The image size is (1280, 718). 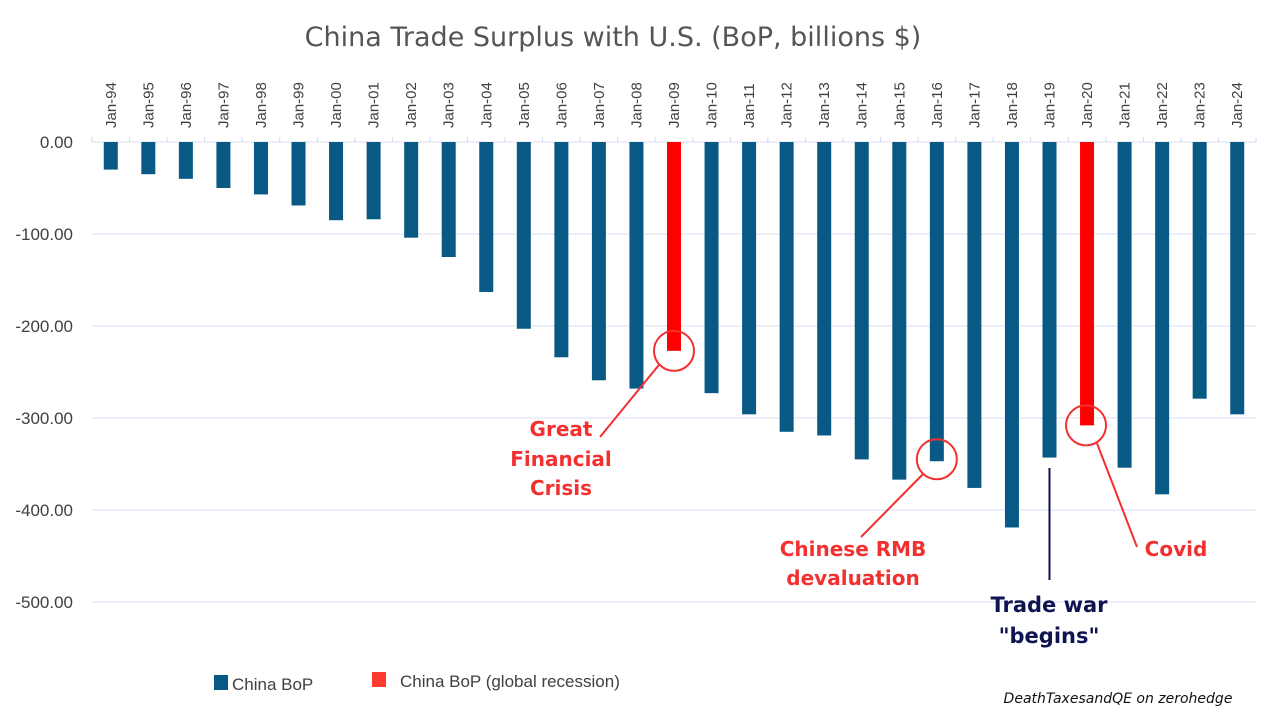 What do you see at coordinates (336, 105) in the screenshot?
I see `x-tick-label: Jan-00` at bounding box center [336, 105].